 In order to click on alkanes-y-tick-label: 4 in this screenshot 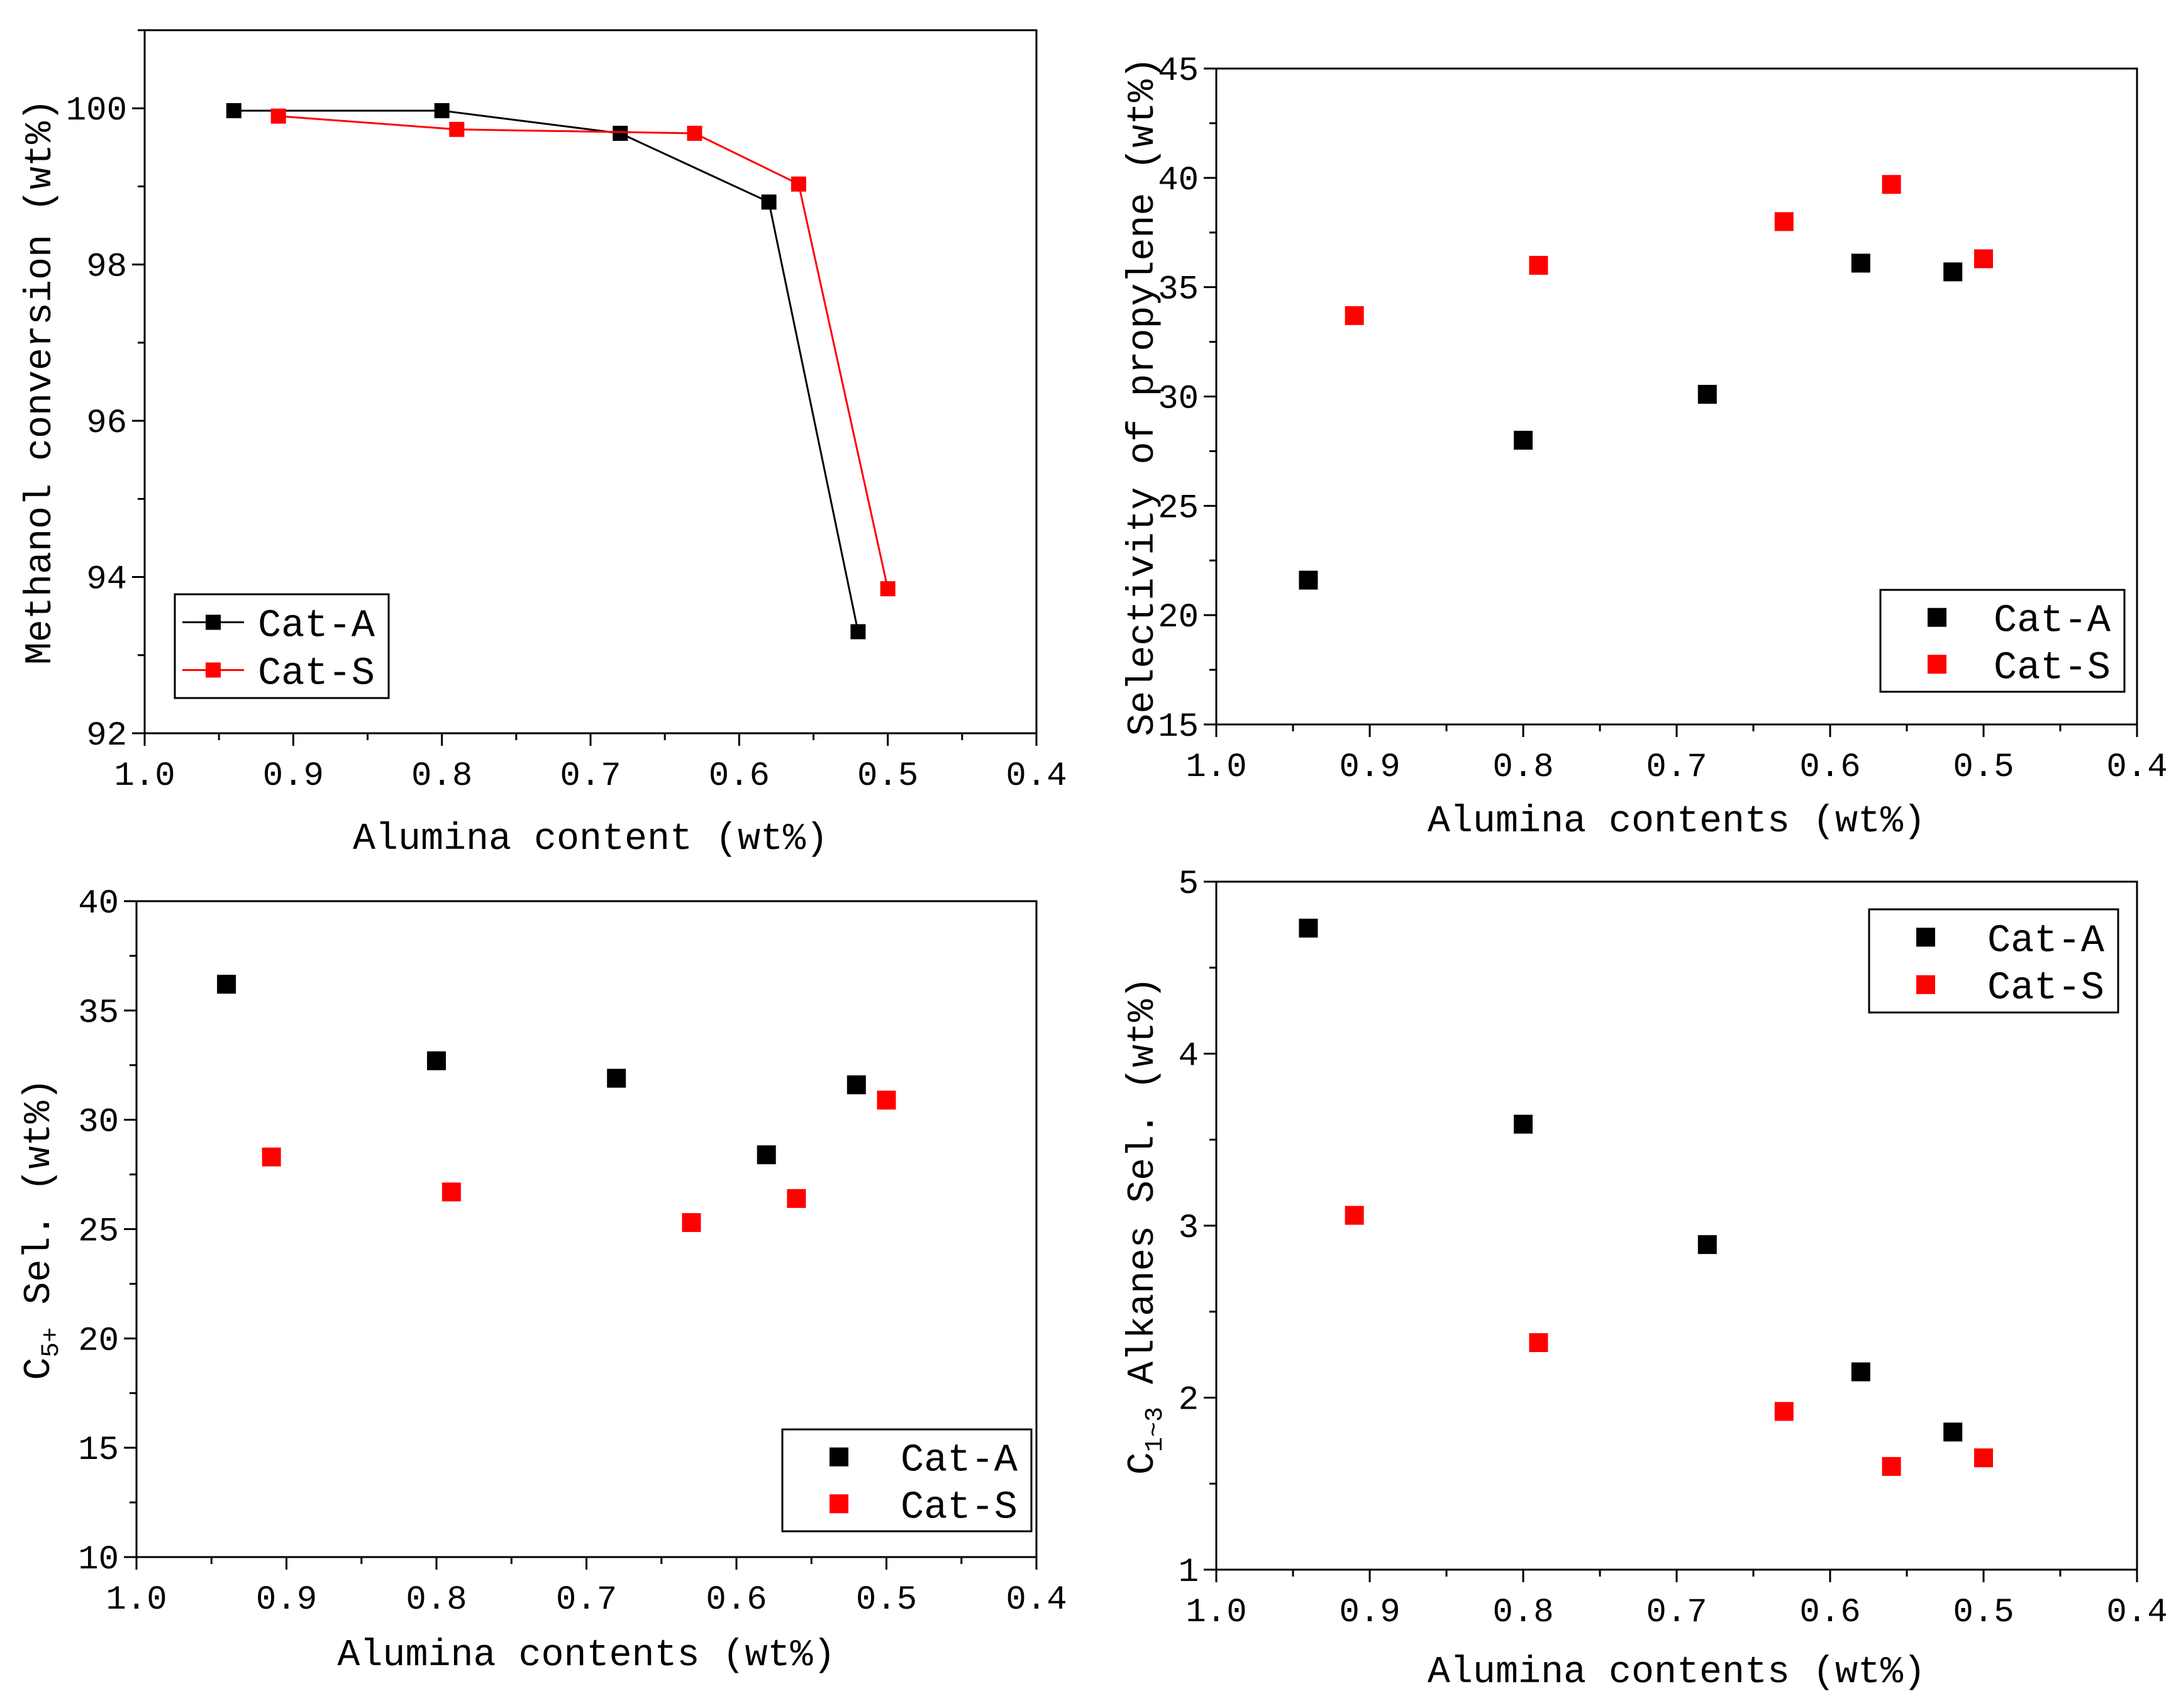, I will do `click(1189, 1057)`.